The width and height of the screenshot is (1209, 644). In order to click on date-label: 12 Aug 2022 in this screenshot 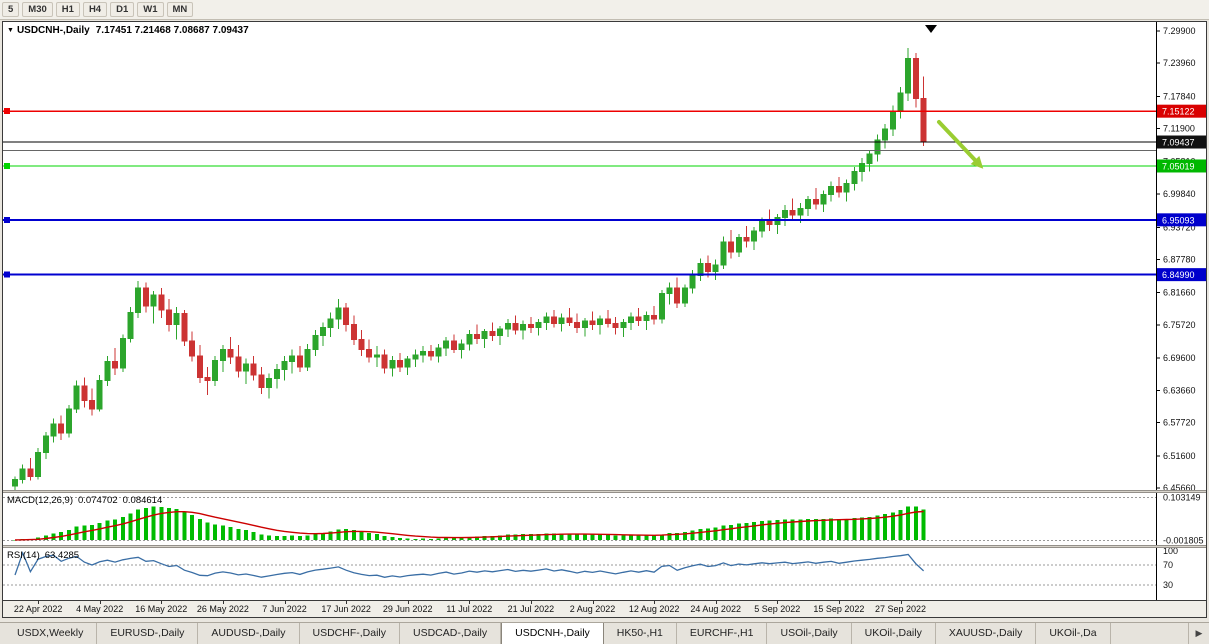, I will do `click(654, 609)`.